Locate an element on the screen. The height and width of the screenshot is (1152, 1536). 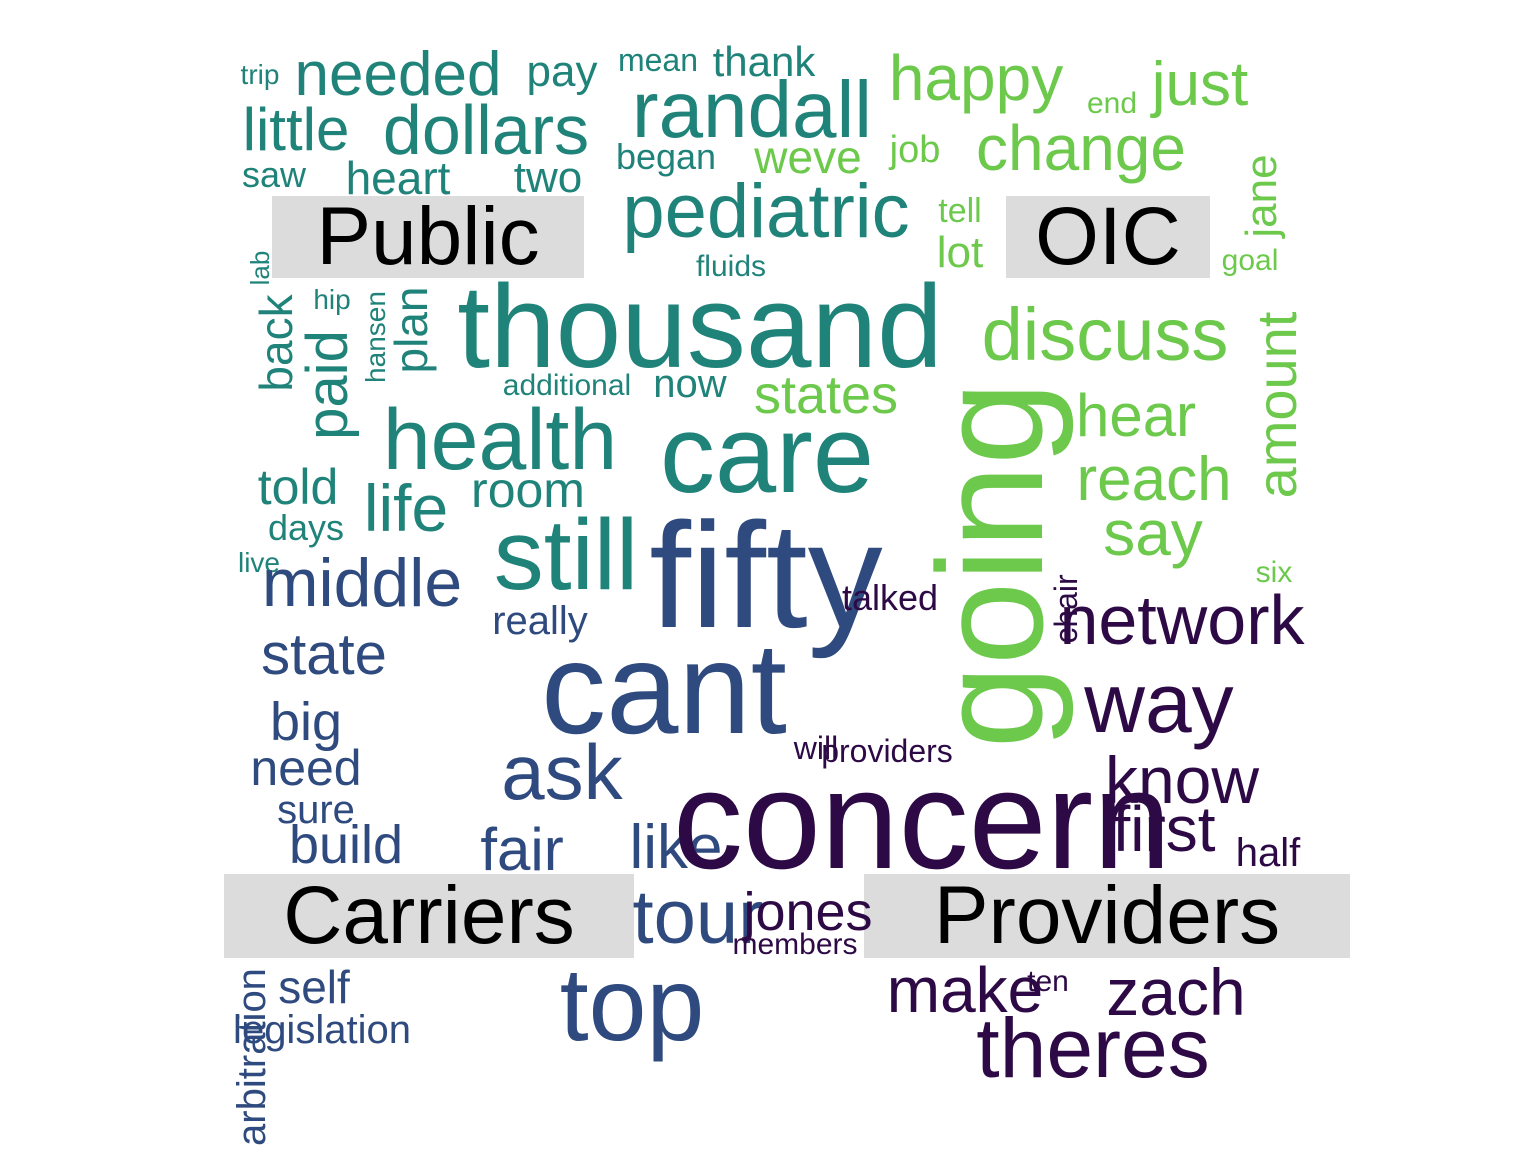
word-zach: arbitration is located at coordinates (252, 1057).